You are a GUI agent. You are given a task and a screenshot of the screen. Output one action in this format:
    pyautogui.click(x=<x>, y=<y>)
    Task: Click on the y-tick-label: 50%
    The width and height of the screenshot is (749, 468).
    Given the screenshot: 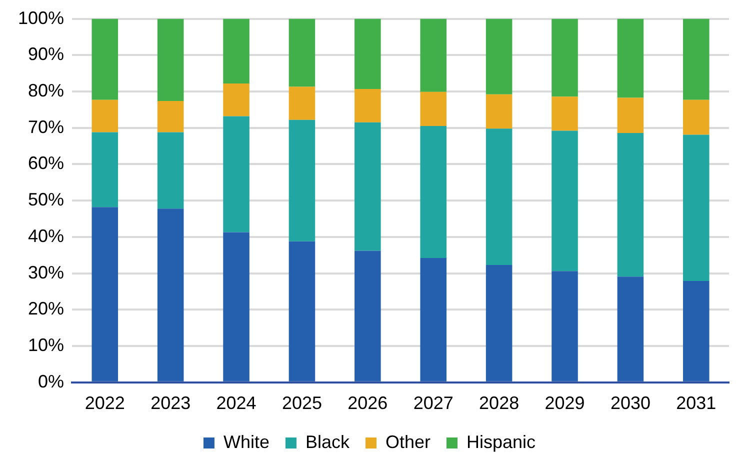 What is the action you would take?
    pyautogui.click(x=46, y=200)
    